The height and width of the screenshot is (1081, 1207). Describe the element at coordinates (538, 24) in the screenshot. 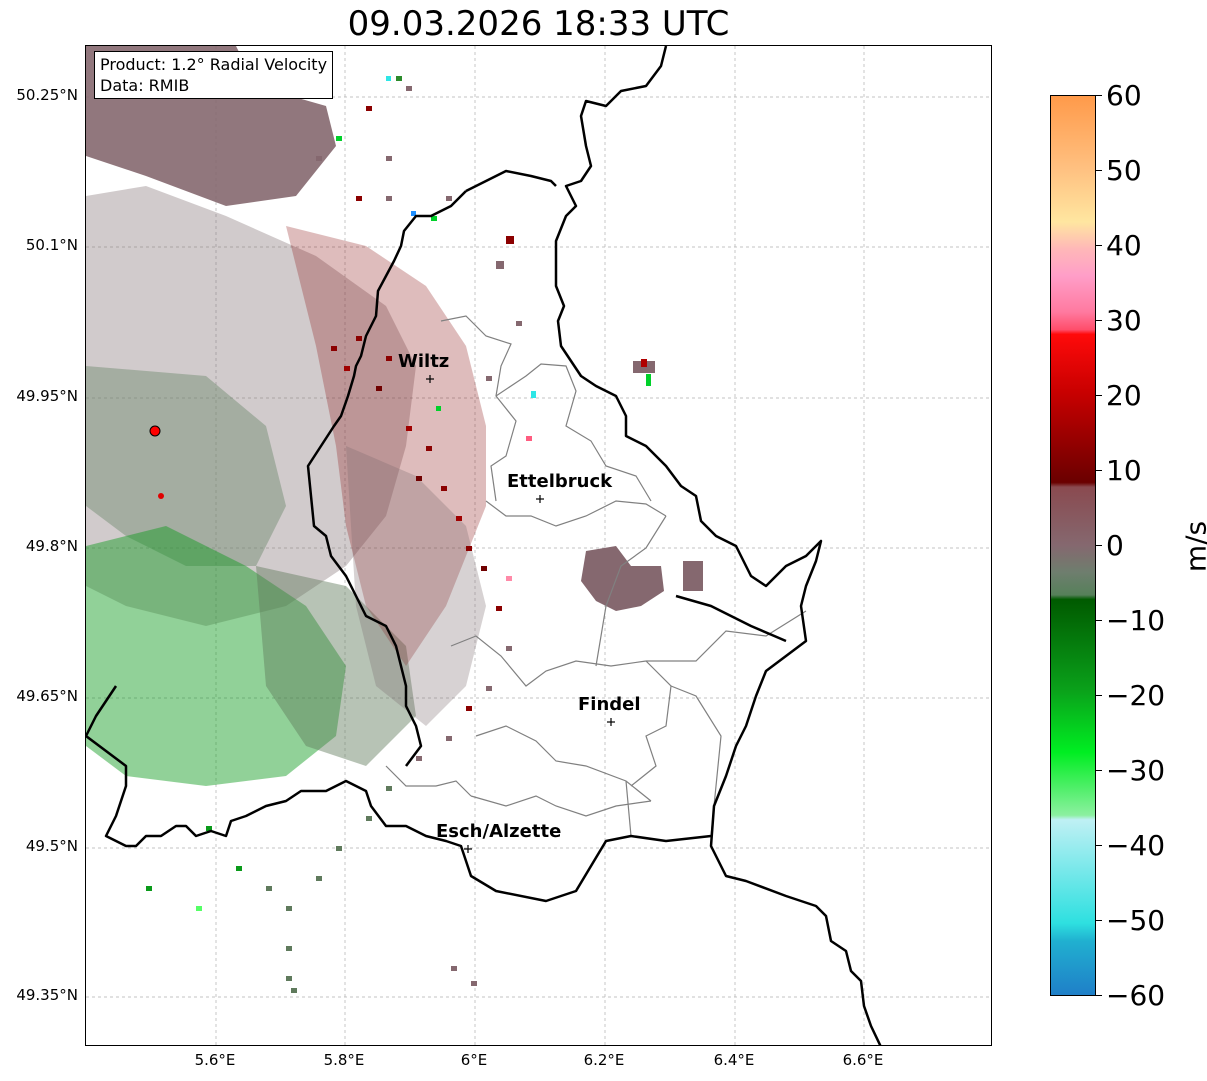

I see `map-title: 09.03.2026 18:33 UTC` at that location.